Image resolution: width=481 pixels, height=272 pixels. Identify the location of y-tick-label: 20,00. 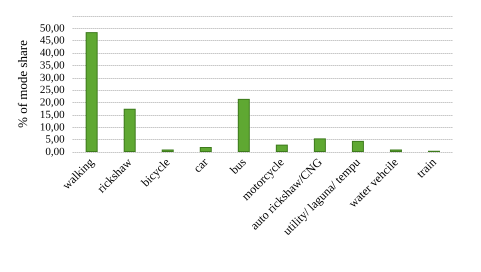
(53, 102).